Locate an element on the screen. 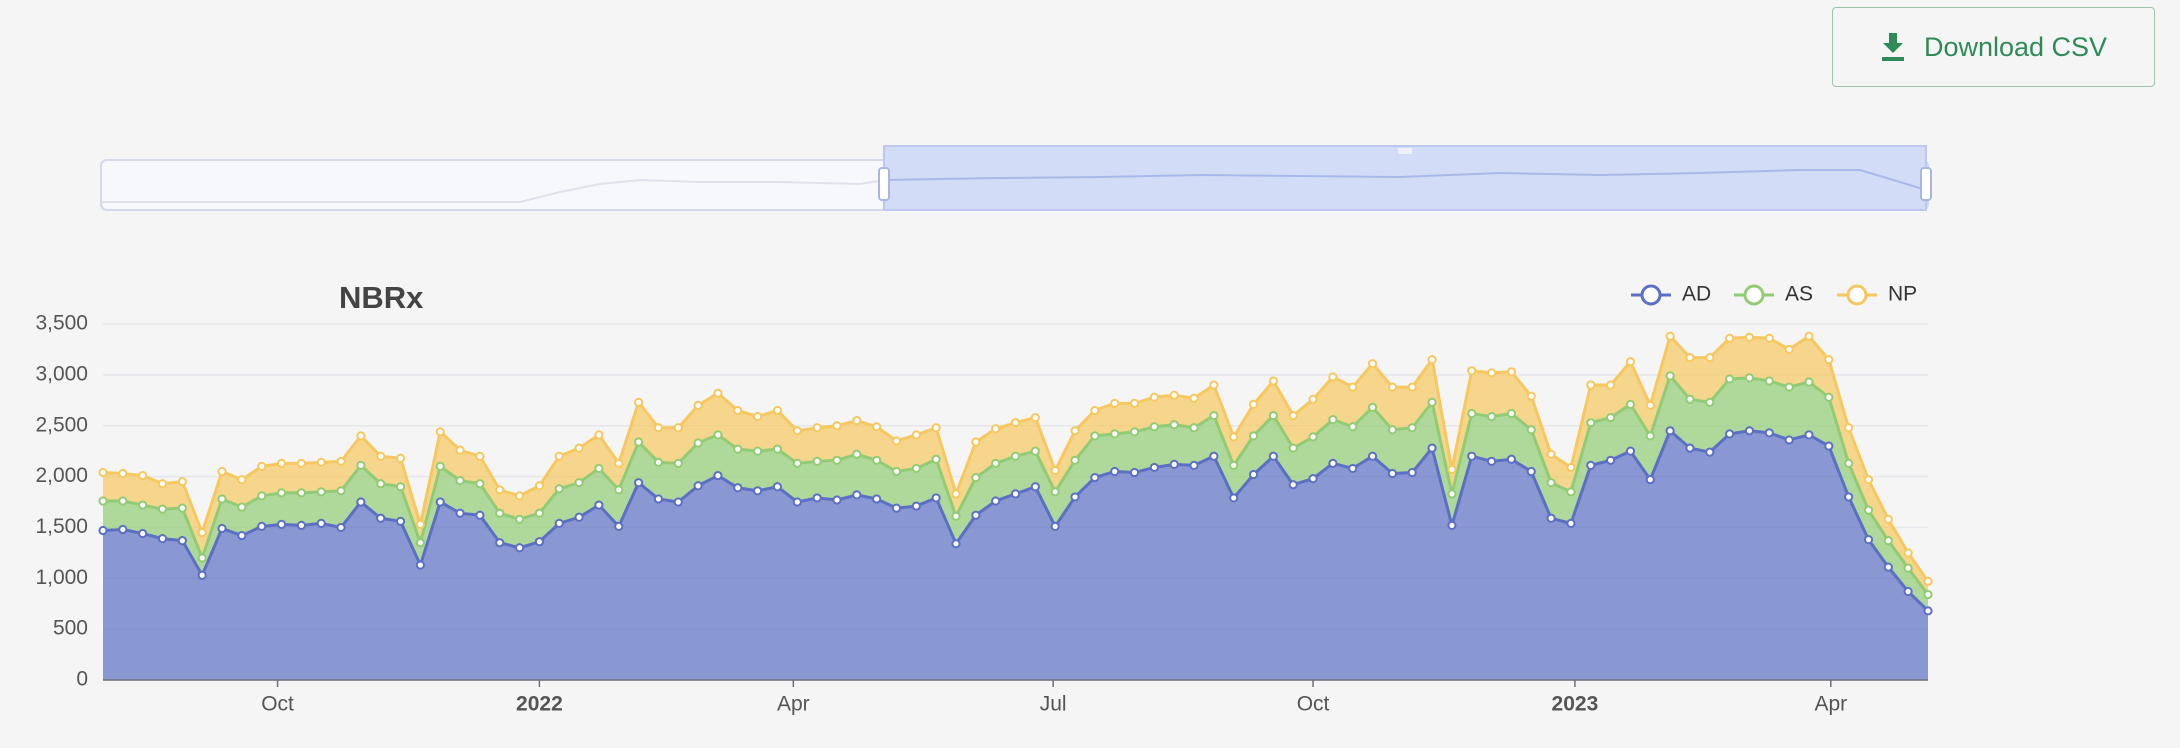 This screenshot has width=2180, height=748. x-tick-label: Oct is located at coordinates (1313, 704).